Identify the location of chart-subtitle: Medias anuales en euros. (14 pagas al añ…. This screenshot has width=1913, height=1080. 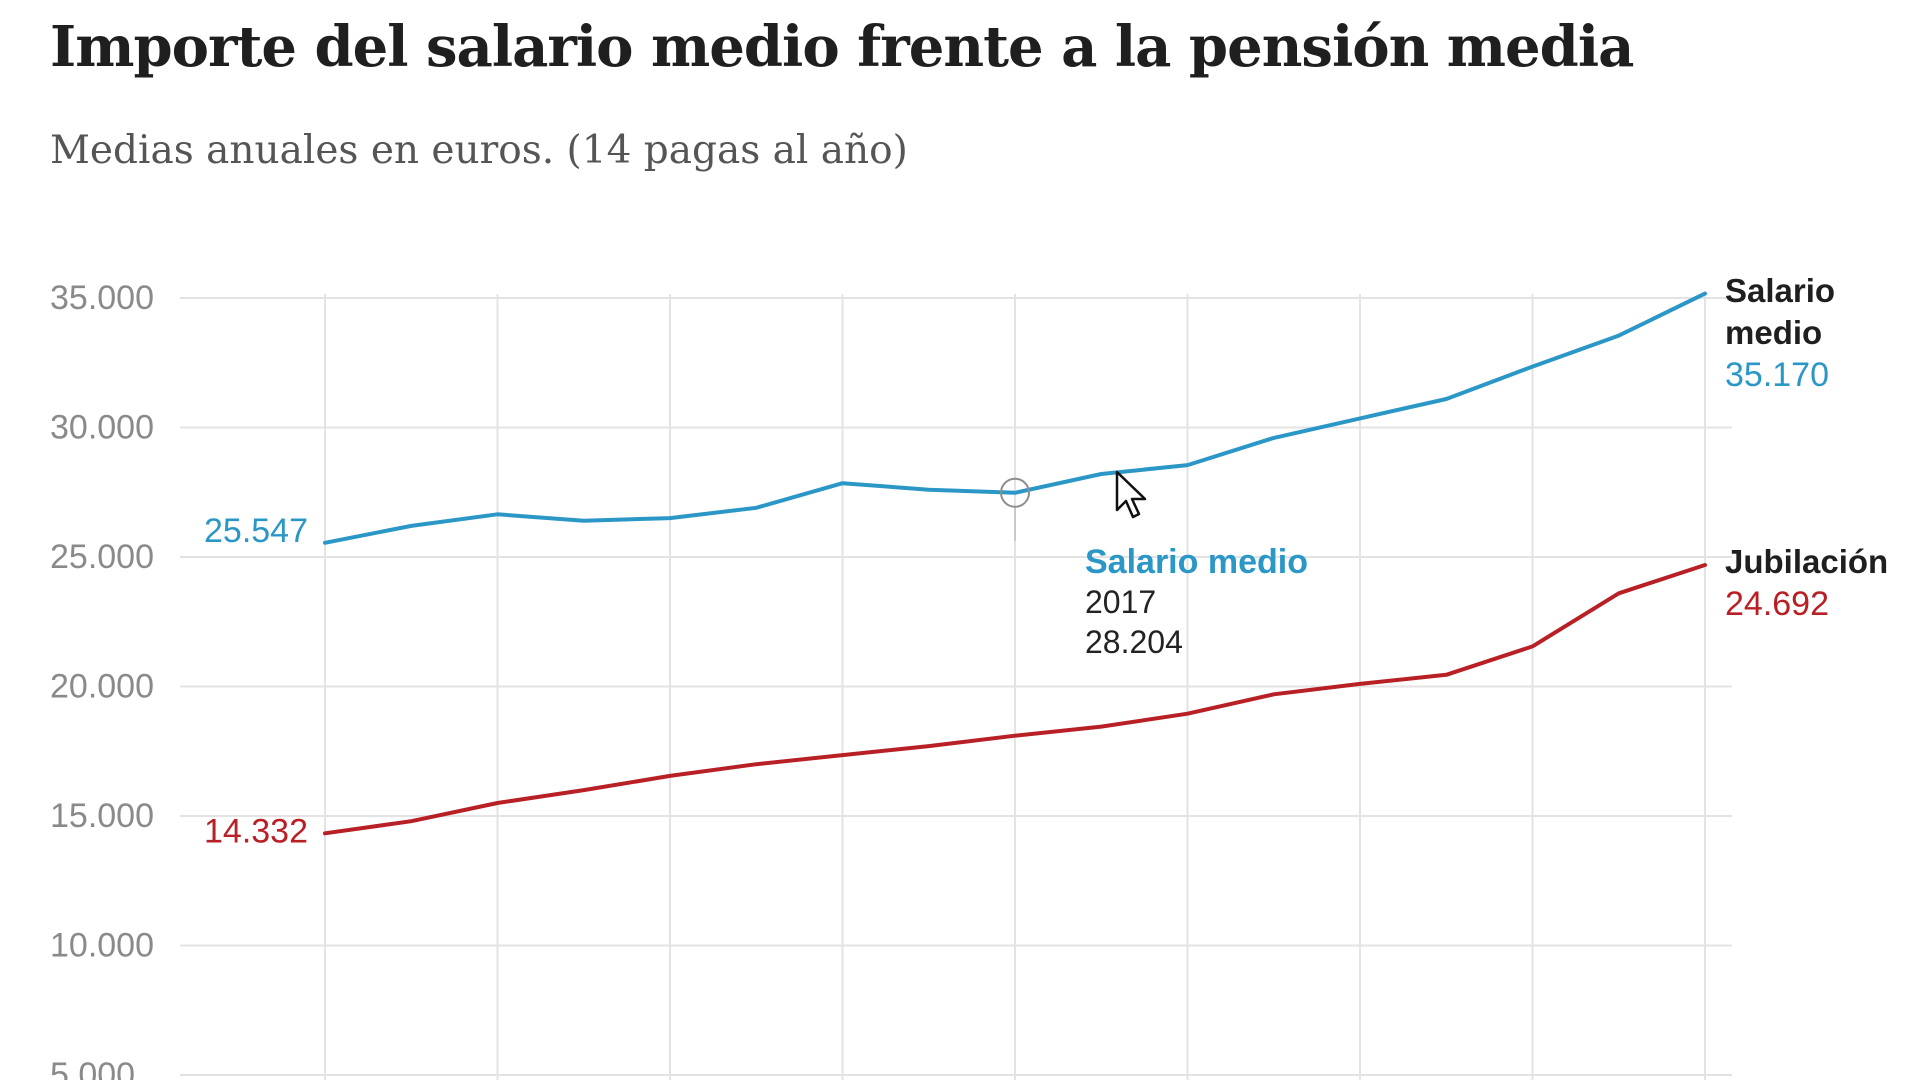
(479, 150).